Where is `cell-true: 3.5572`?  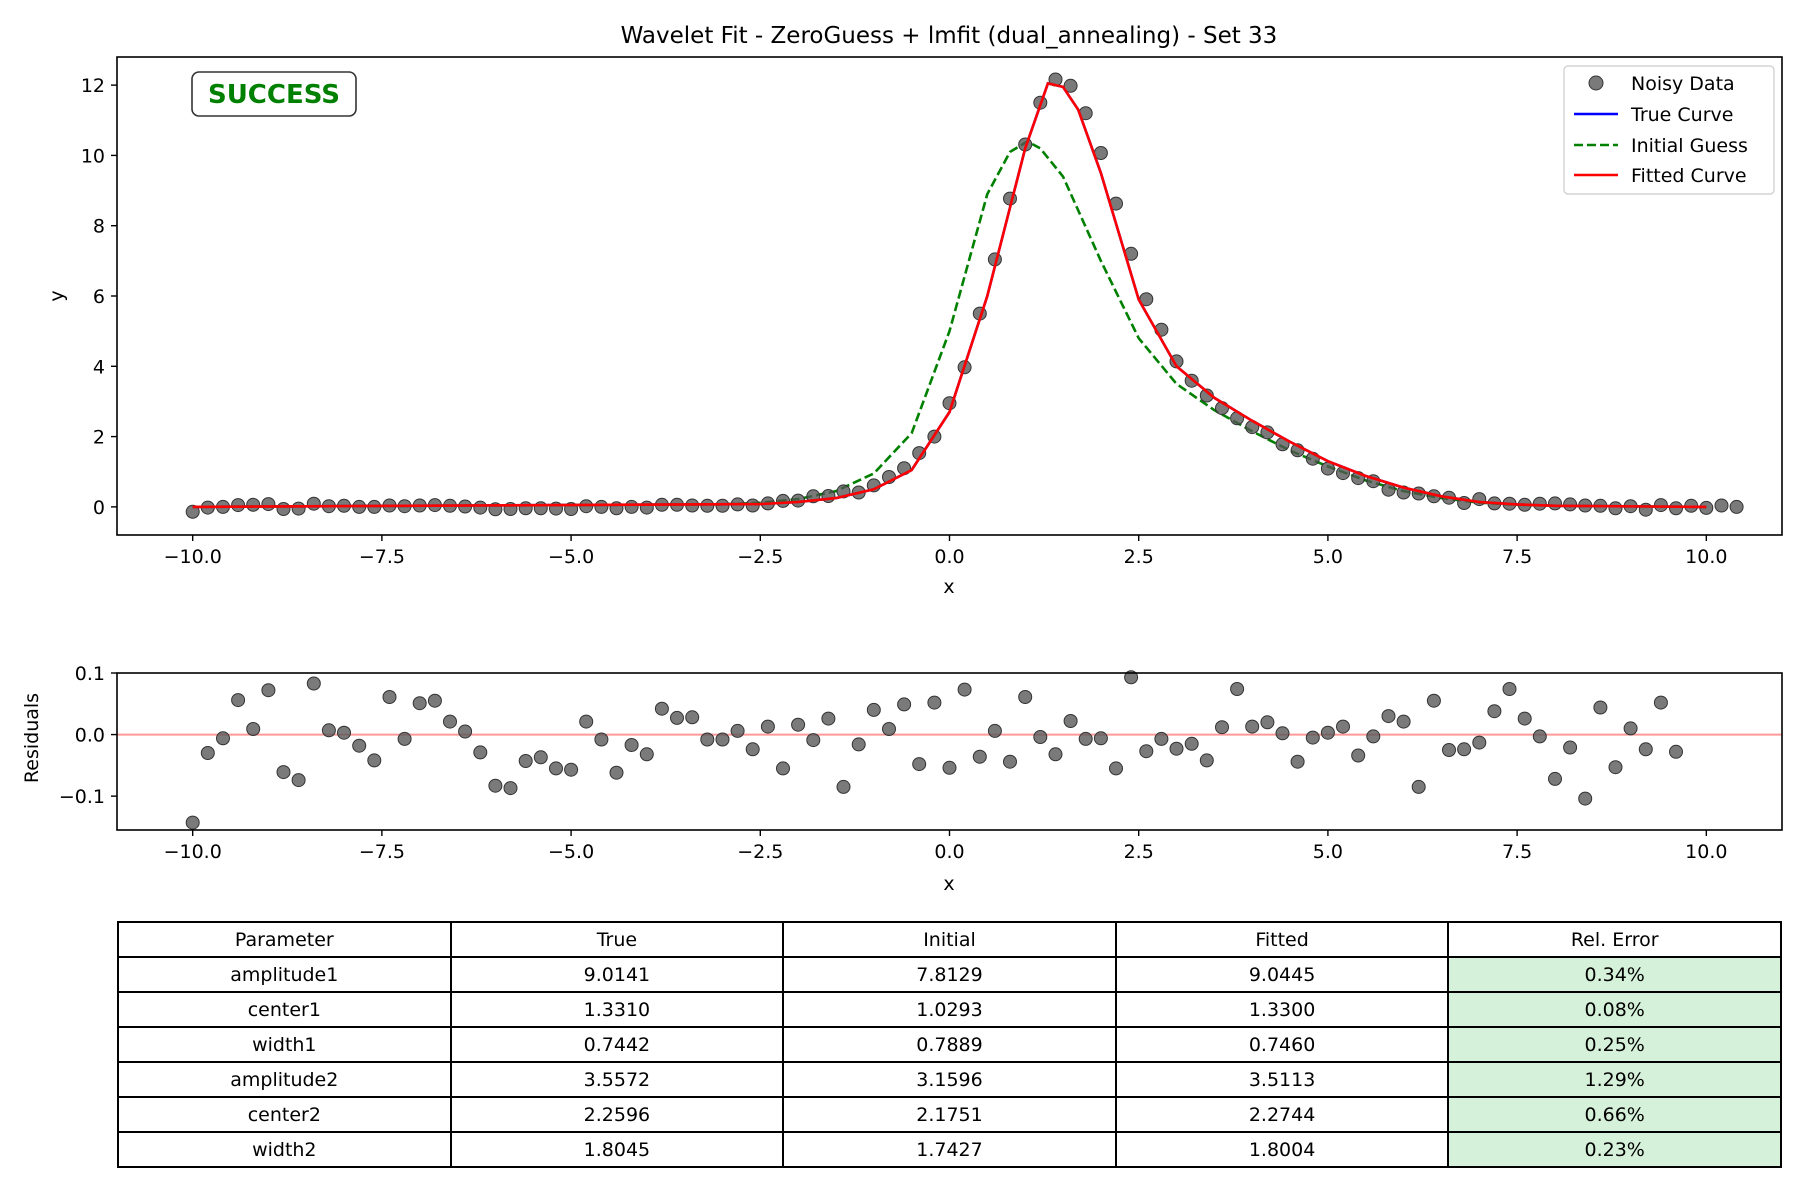 cell-true: 3.5572 is located at coordinates (617, 1079).